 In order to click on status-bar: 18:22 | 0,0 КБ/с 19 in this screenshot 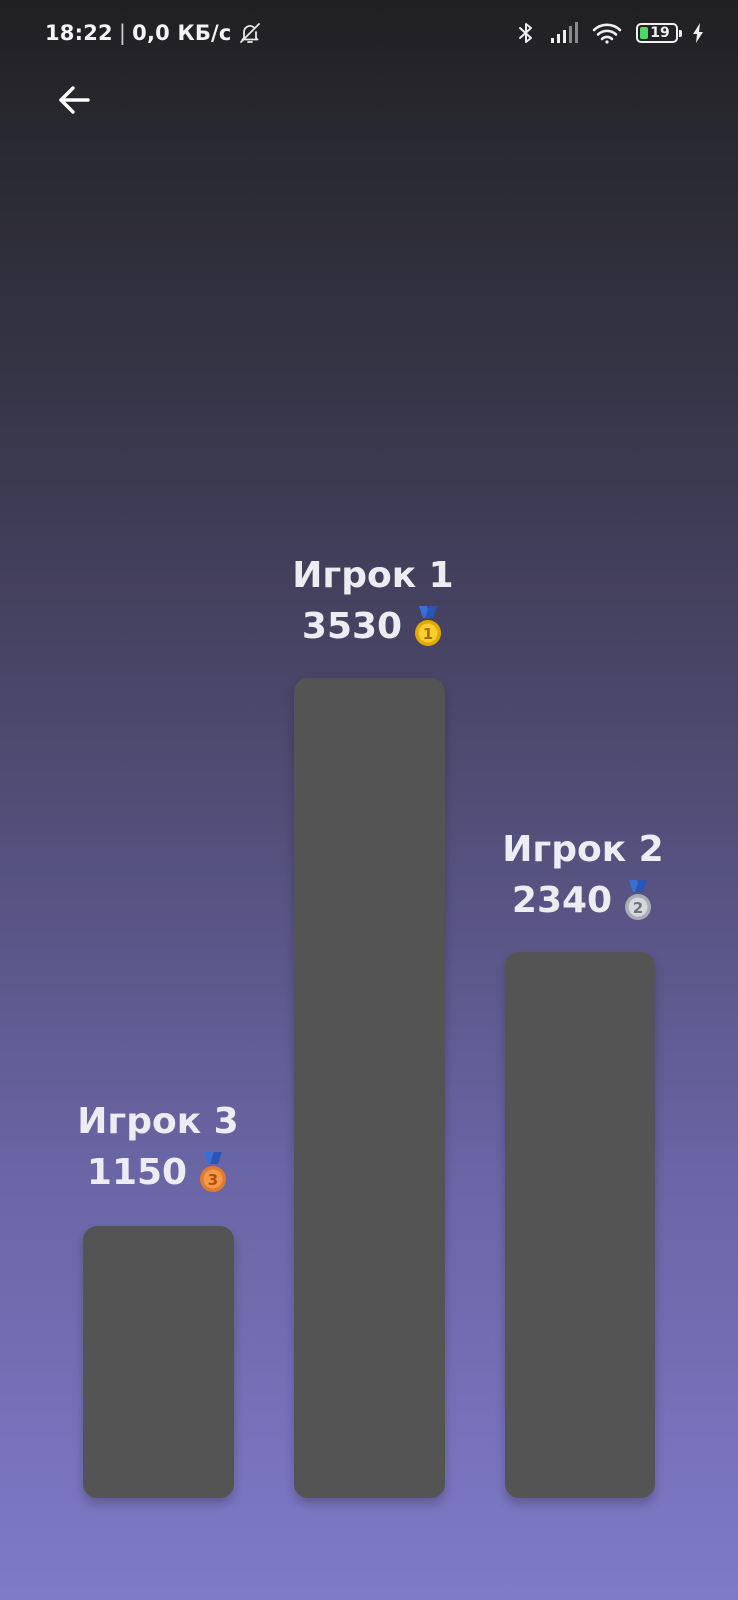, I will do `click(369, 33)`.